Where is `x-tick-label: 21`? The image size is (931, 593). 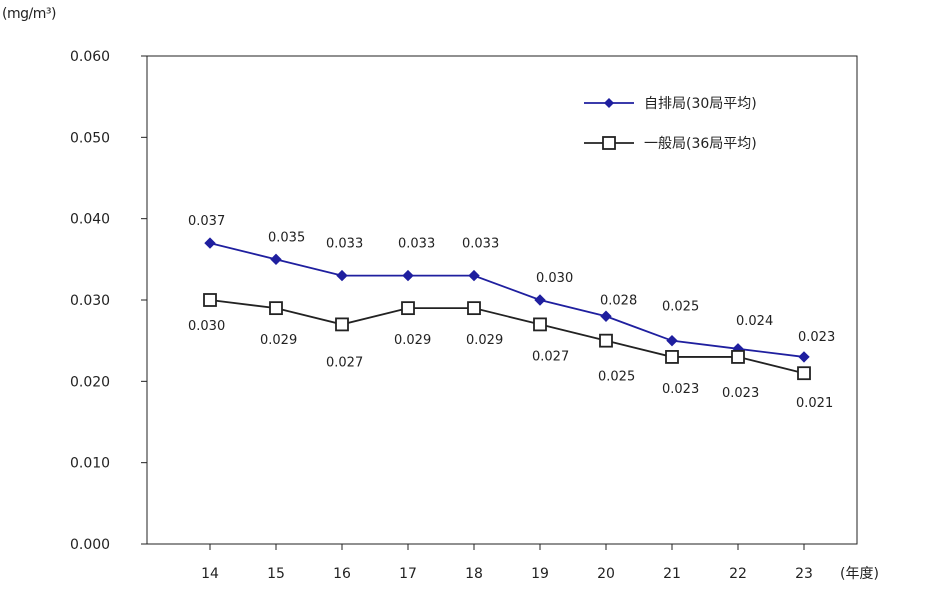 x-tick-label: 21 is located at coordinates (672, 574).